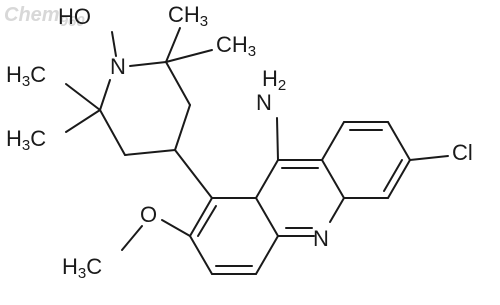 Image resolution: width=500 pixels, height=305 pixels. Describe the element at coordinates (148, 214) in the screenshot. I see `atom-label: O` at that location.